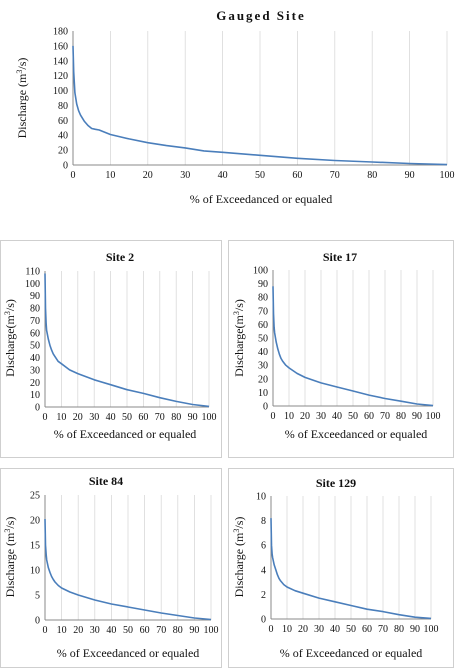 The height and width of the screenshot is (668, 474). I want to click on chart-1-title: Gauged Site, so click(261, 15).